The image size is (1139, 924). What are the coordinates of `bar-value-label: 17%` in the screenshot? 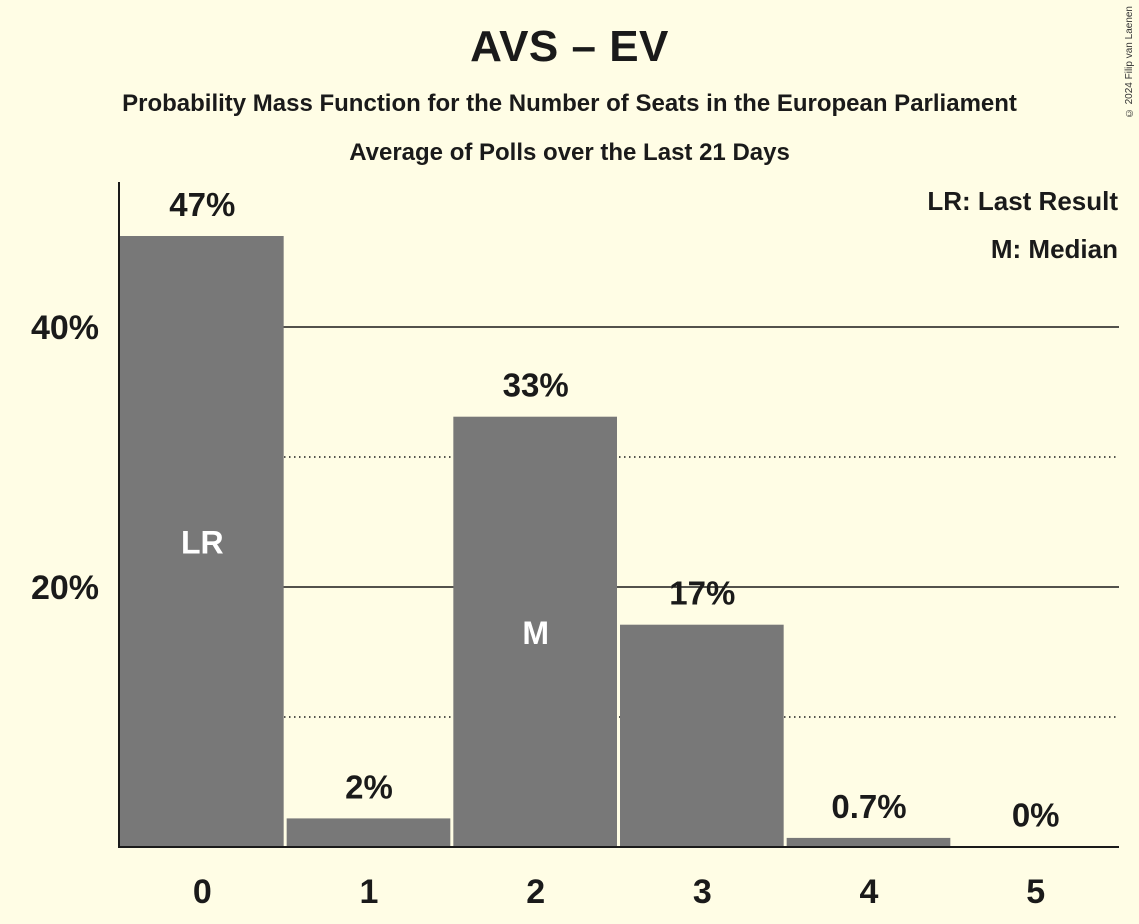 It's located at (702, 593).